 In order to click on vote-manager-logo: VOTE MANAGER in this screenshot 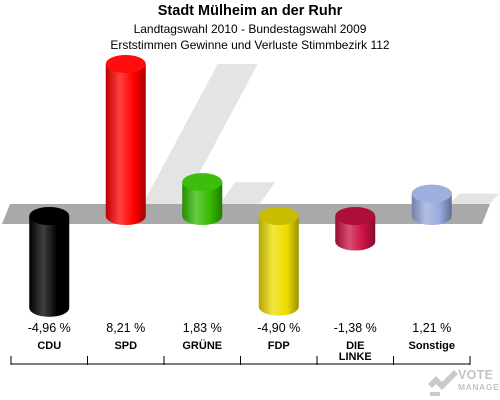, I will do `click(479, 381)`.